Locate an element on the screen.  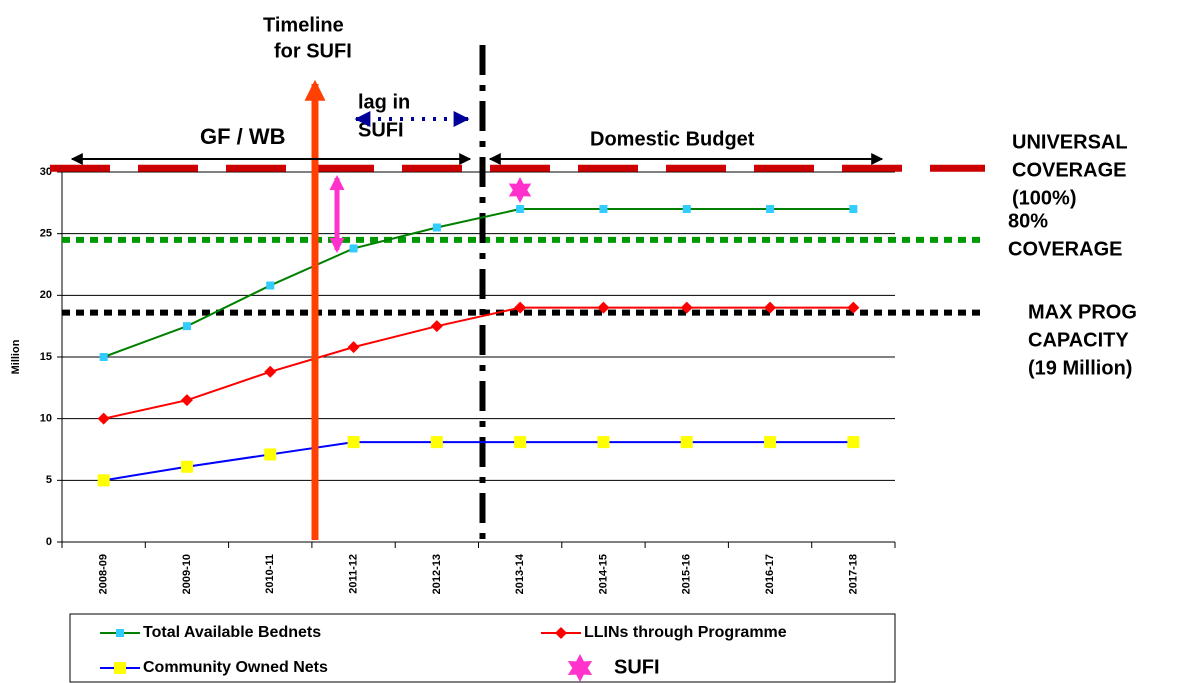
x-tick-label: 2009-10 is located at coordinates (187, 574).